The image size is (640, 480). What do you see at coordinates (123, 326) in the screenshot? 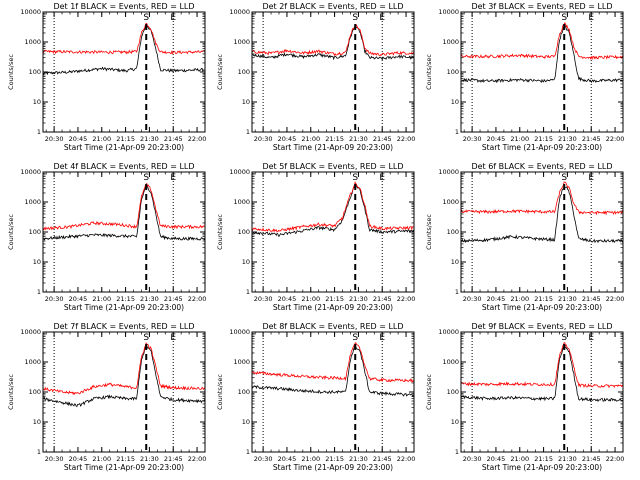
I see `chart-title: Det 7f BLACK = Events, RED = LLD` at bounding box center [123, 326].